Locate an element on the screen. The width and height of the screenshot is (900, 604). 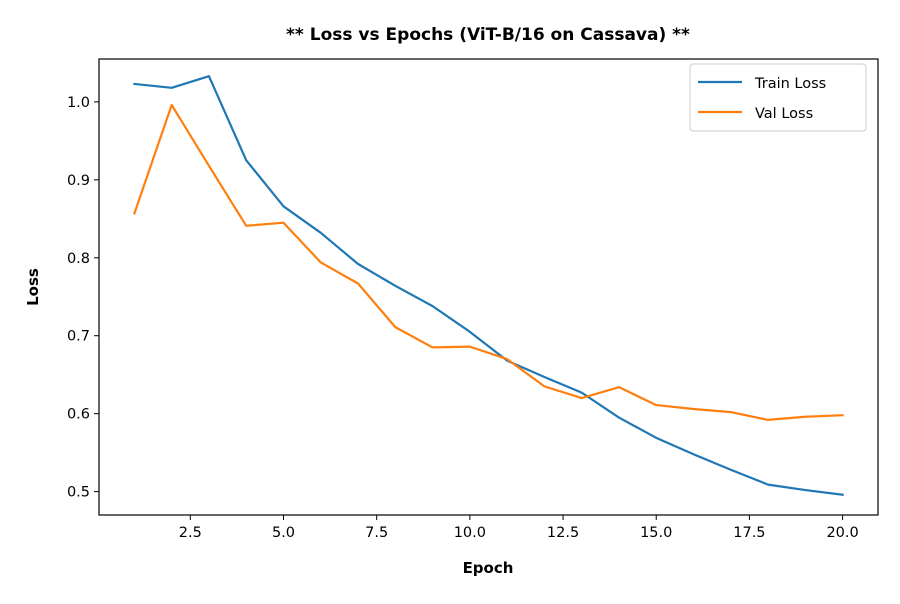
x-tick-label: 17.5 is located at coordinates (749, 533).